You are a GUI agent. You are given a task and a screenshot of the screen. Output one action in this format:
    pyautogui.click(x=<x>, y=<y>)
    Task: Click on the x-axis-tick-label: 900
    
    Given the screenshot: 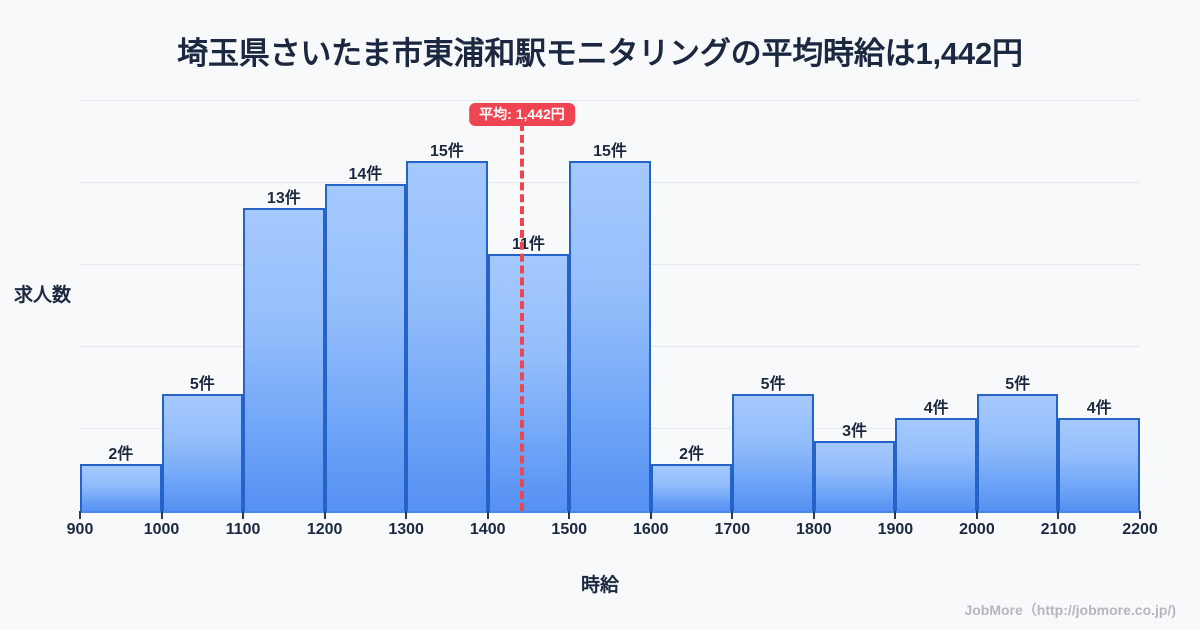 What is the action you would take?
    pyautogui.click(x=80, y=529)
    